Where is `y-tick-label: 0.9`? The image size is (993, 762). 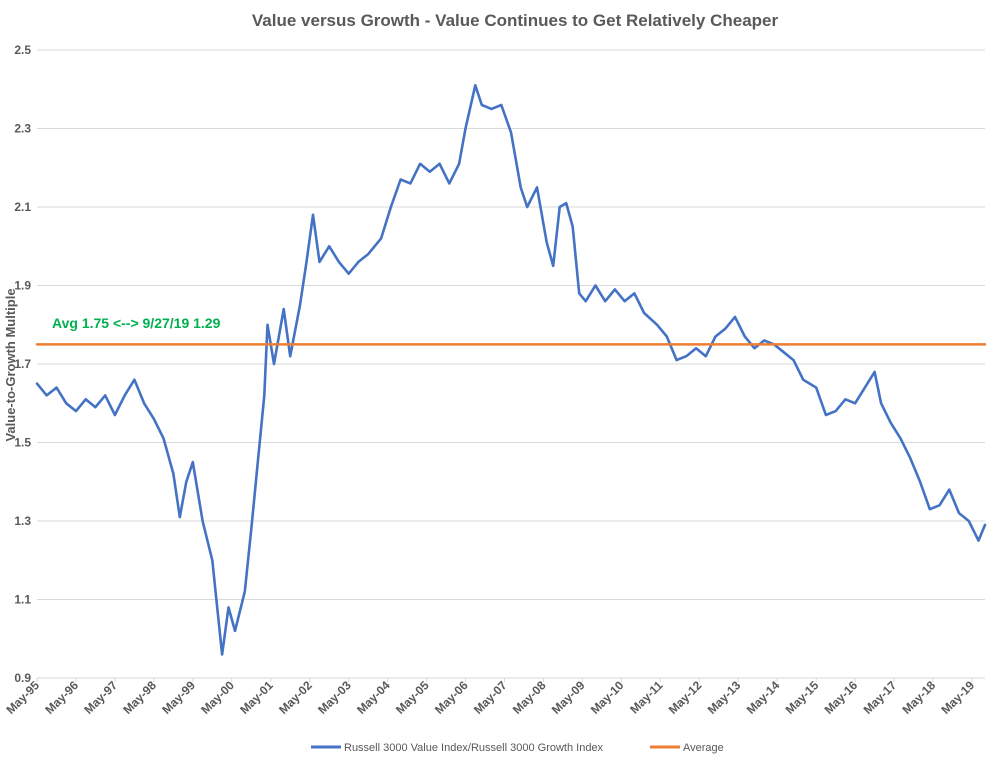
y-tick-label: 0.9 is located at coordinates (22, 678).